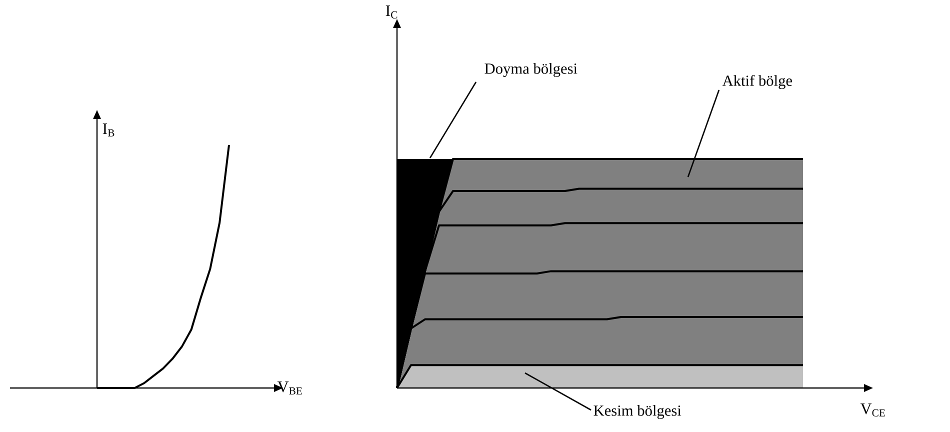  What do you see at coordinates (531, 70) in the screenshot?
I see `text: Doyma bölgesi` at bounding box center [531, 70].